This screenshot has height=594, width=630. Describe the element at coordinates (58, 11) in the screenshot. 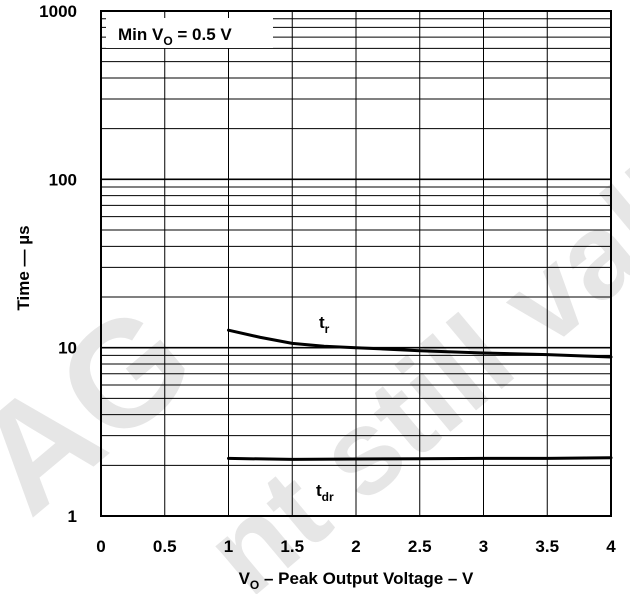

I see `y-tick-label: 1000` at that location.